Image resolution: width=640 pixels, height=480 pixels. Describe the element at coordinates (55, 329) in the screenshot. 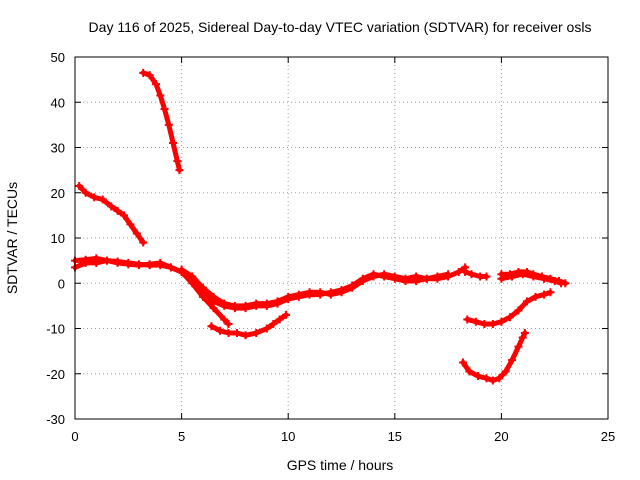

I see `y-tick-label: -10` at that location.